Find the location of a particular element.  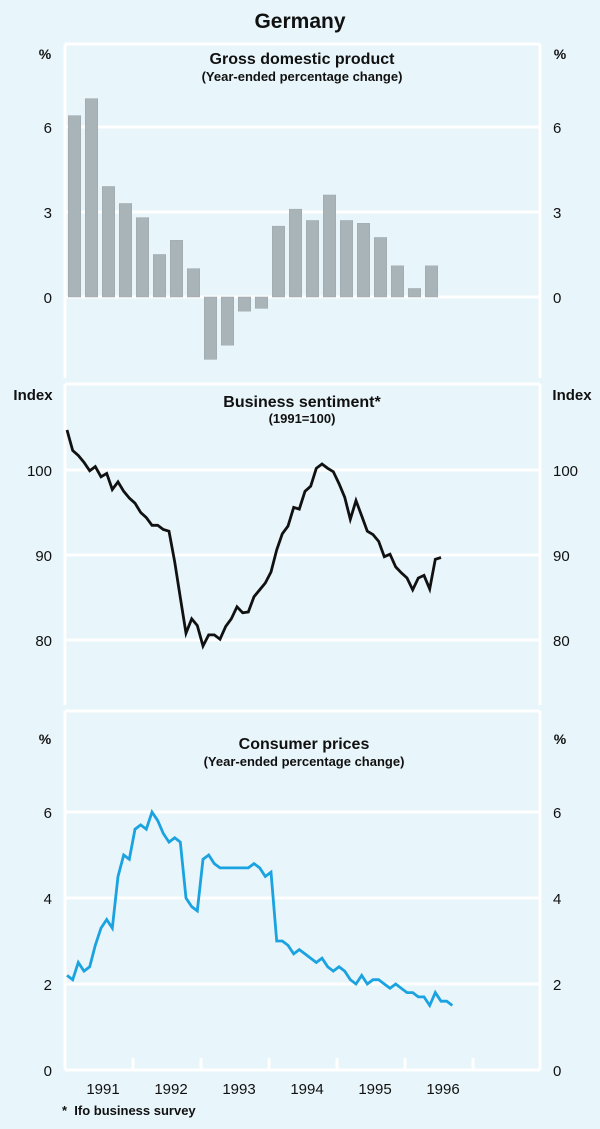

y-tick-label-right: 80 is located at coordinates (561, 641).